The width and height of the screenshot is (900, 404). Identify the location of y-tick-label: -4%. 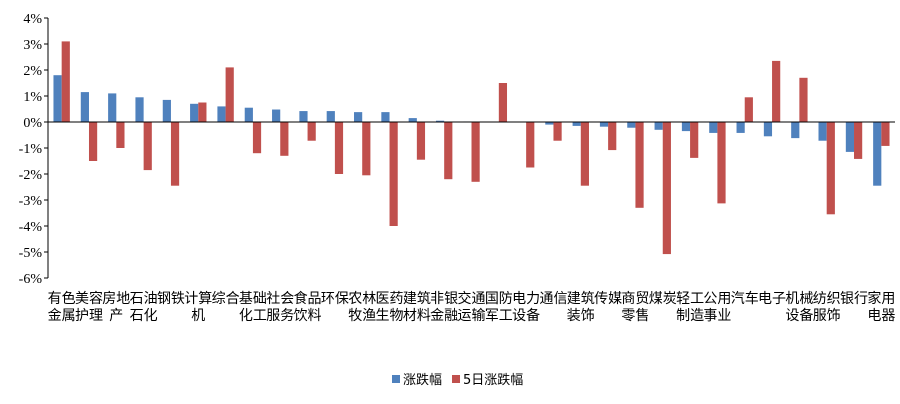
(31, 227).